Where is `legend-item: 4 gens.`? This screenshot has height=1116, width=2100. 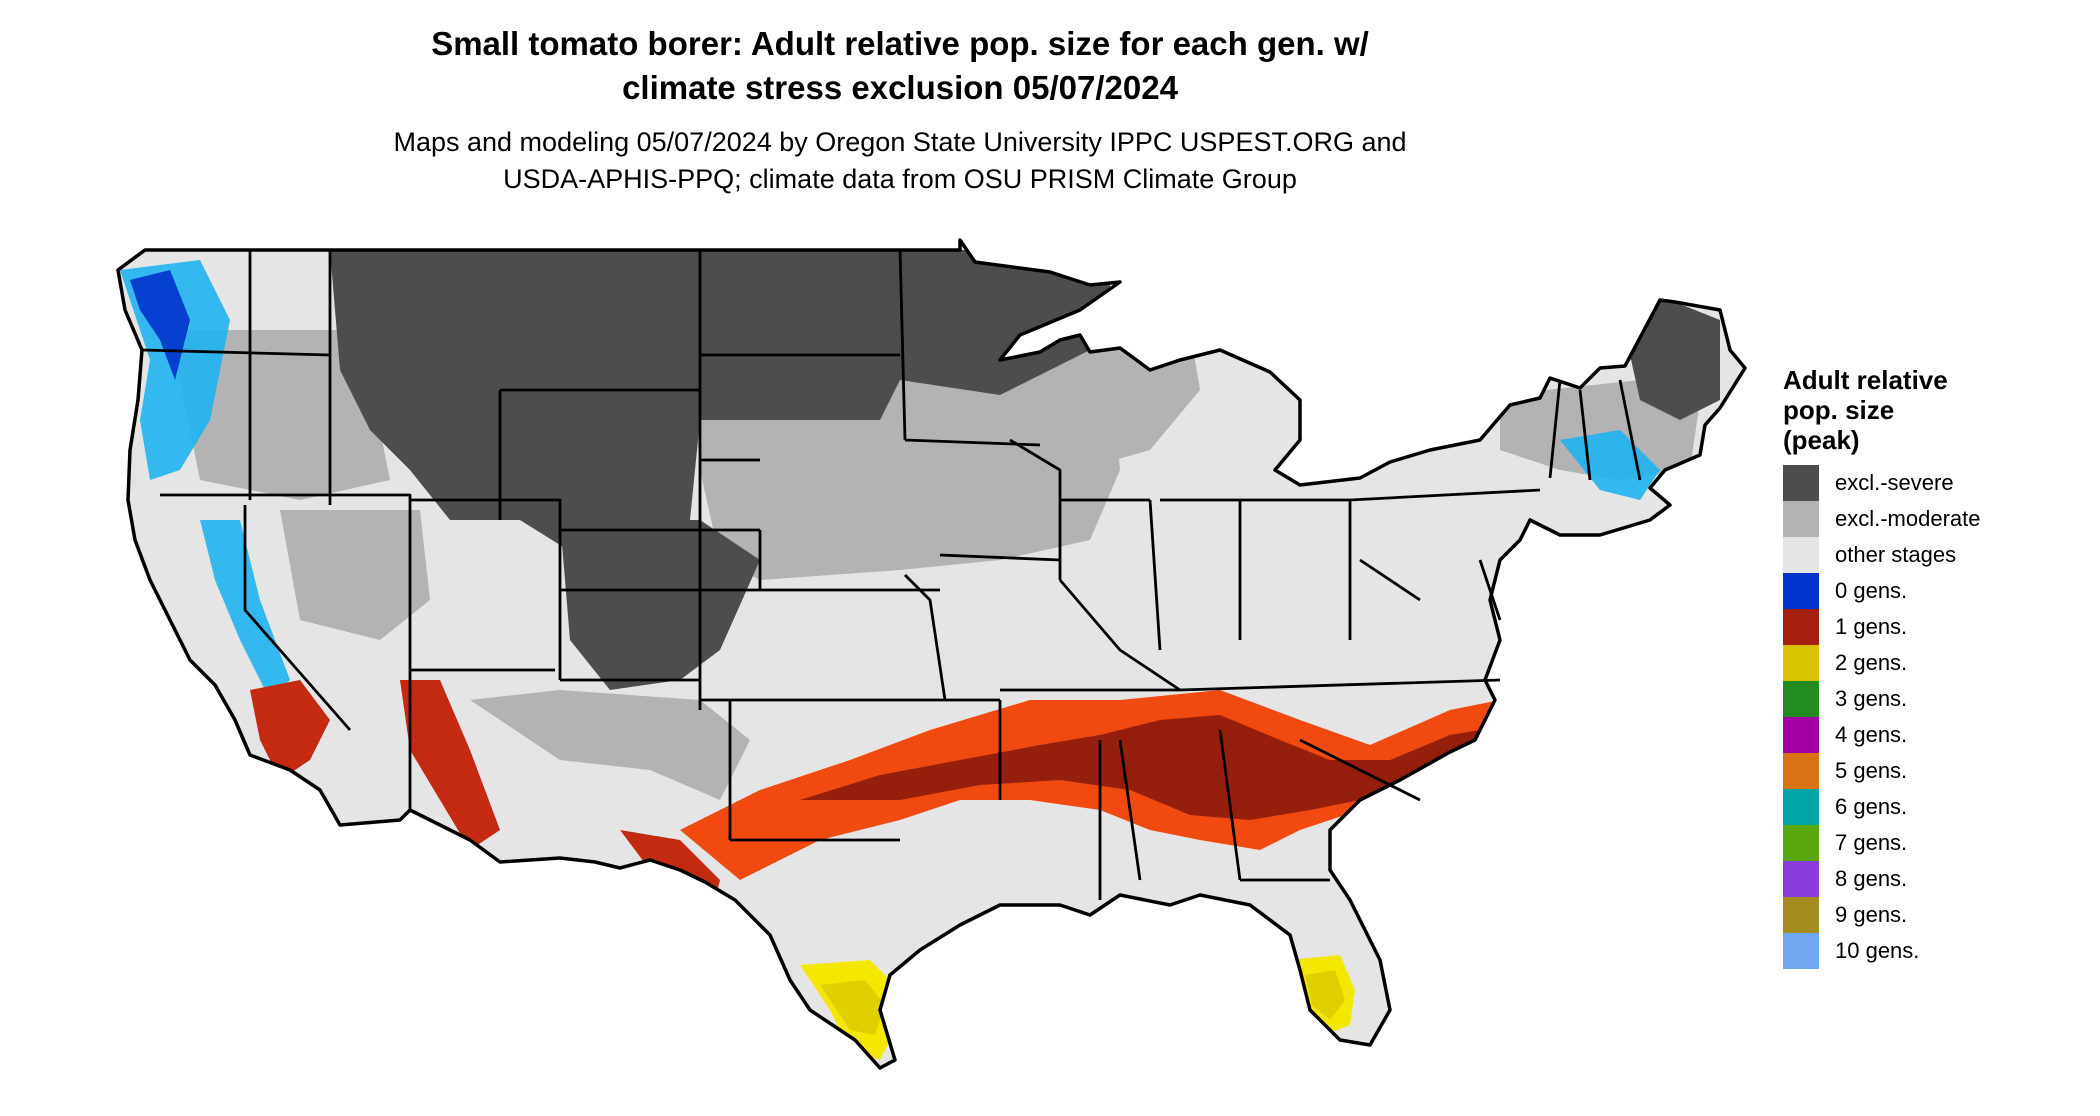
legend-item: 4 gens. is located at coordinates (1933, 735).